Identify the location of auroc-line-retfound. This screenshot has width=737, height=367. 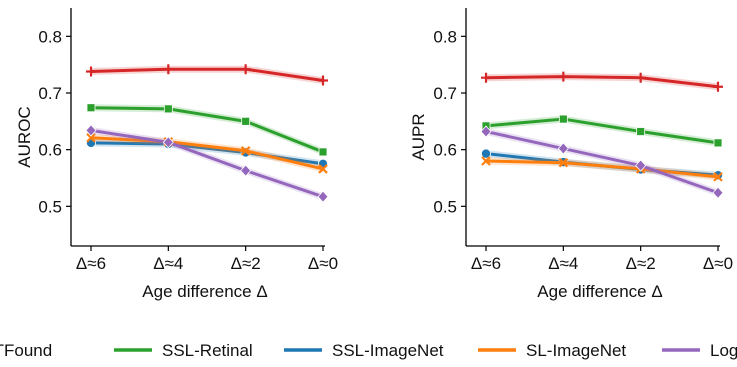
(207, 75).